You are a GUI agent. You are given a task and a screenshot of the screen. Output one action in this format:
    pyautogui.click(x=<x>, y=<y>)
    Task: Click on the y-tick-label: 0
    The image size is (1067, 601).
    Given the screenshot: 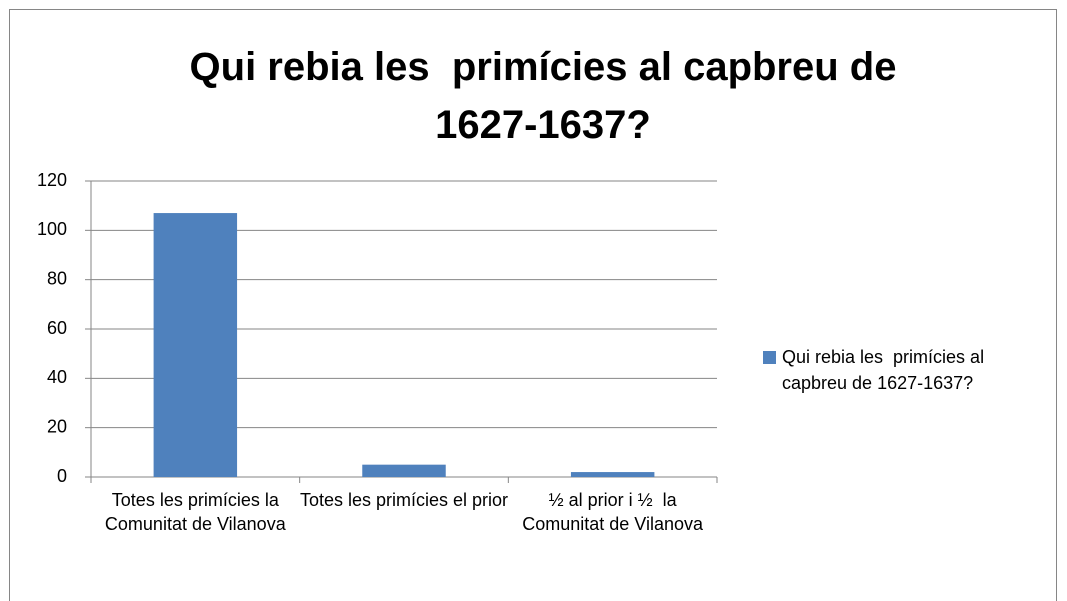 What is the action you would take?
    pyautogui.click(x=62, y=476)
    